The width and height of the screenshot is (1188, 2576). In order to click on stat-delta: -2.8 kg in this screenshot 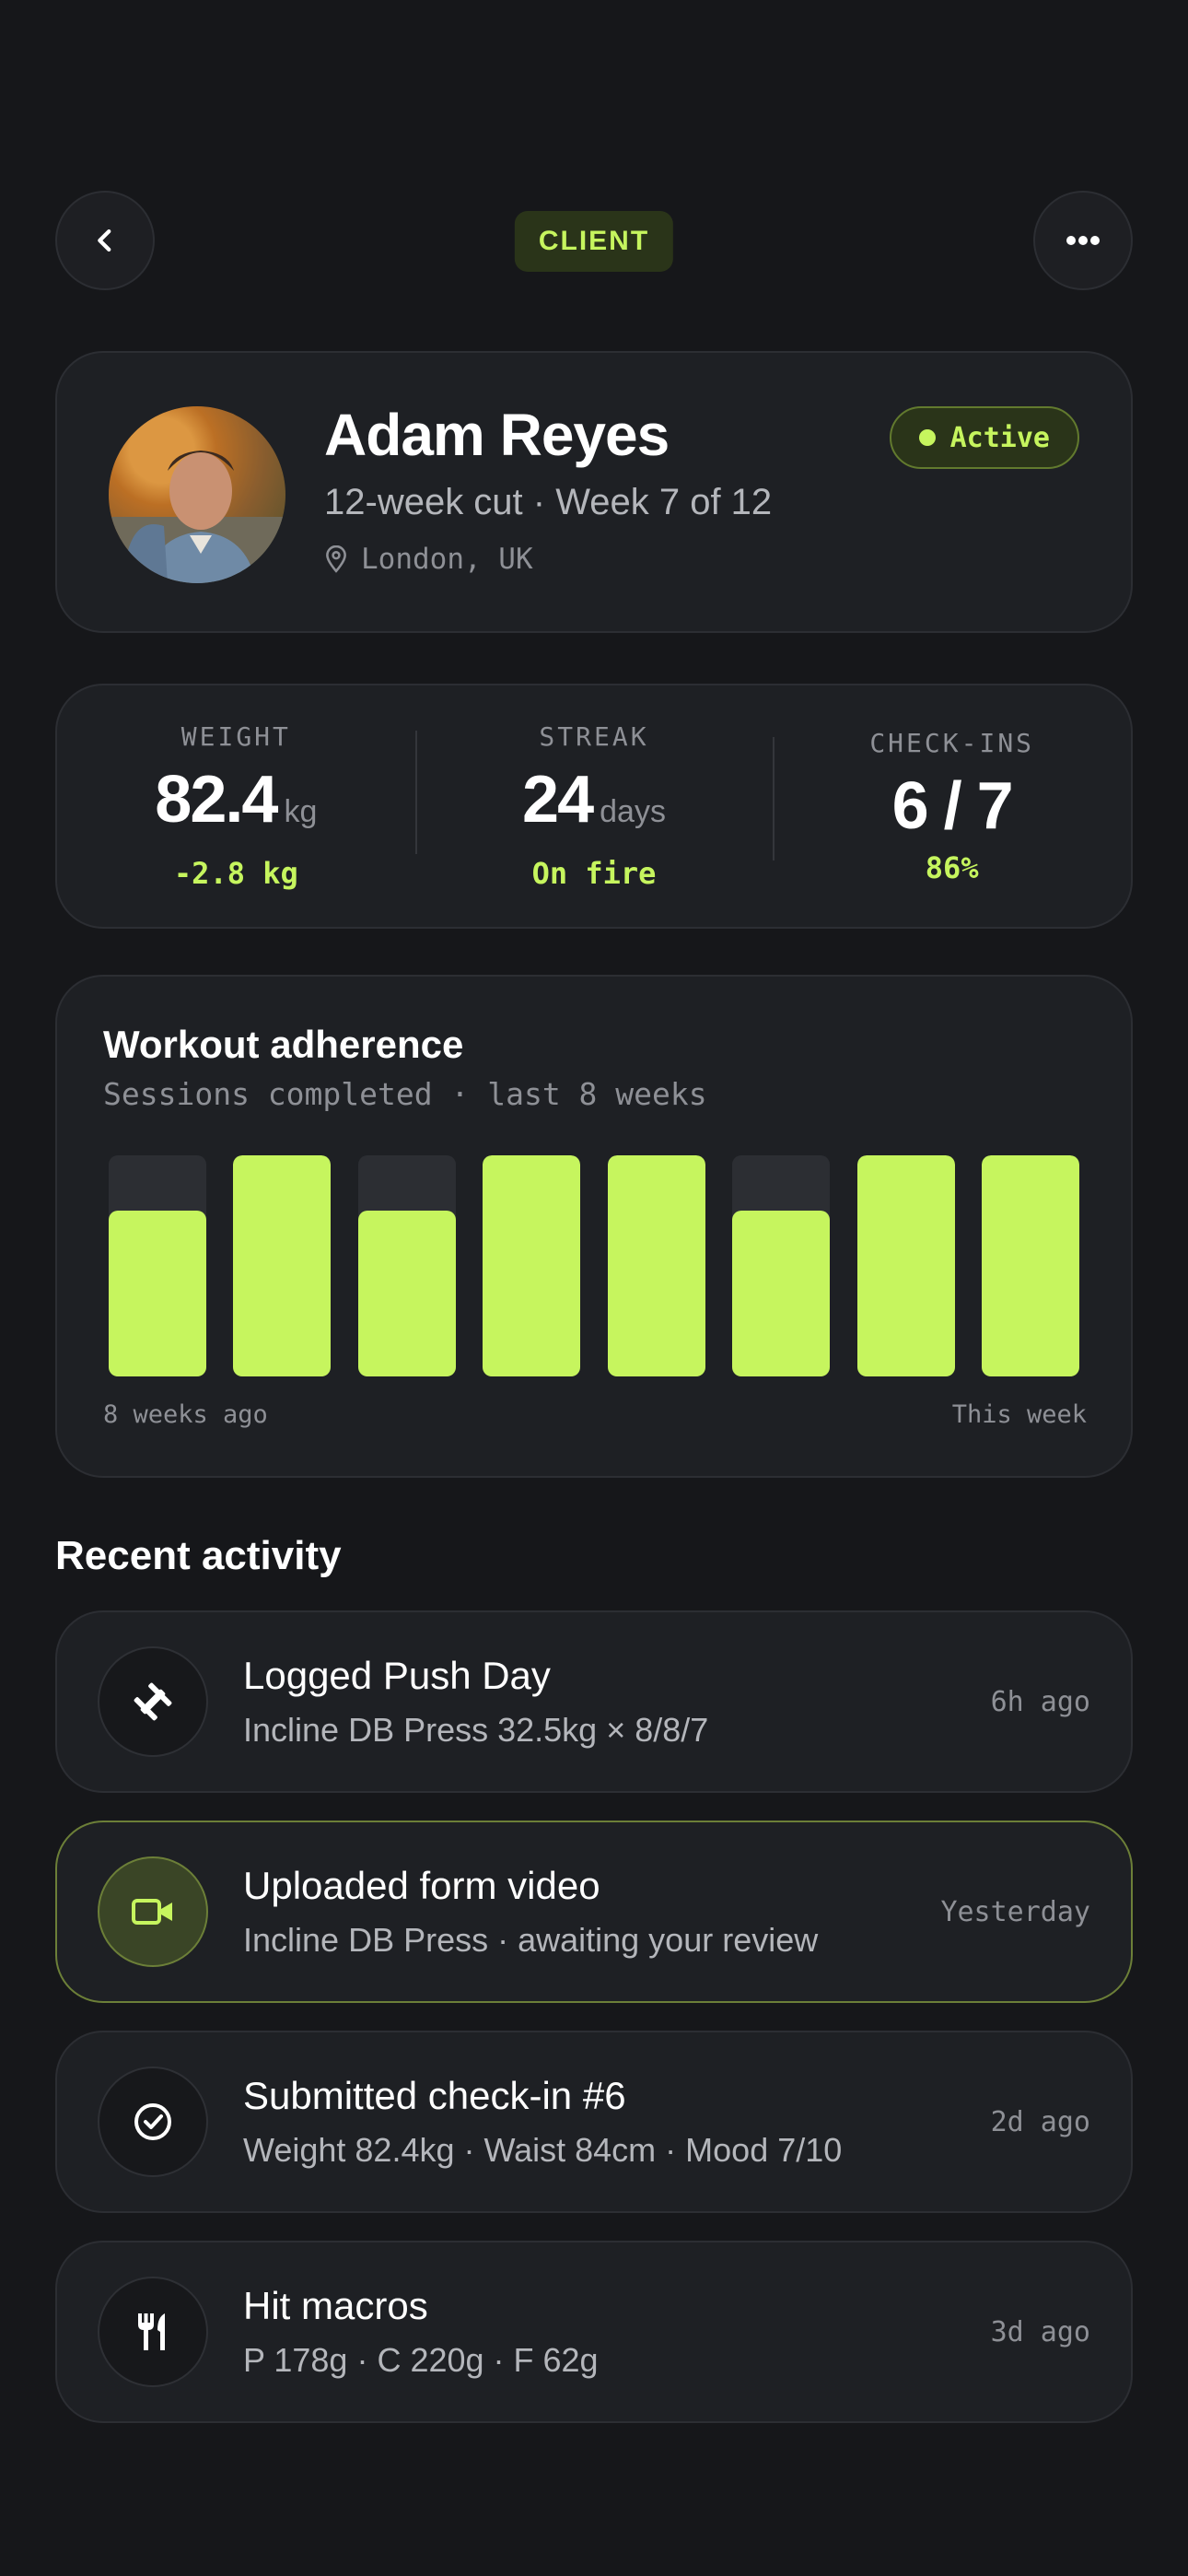, I will do `click(235, 873)`.